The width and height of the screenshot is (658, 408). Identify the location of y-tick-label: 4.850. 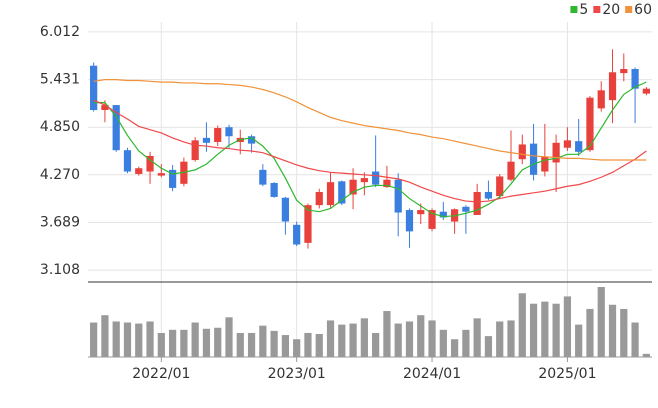
(60, 127).